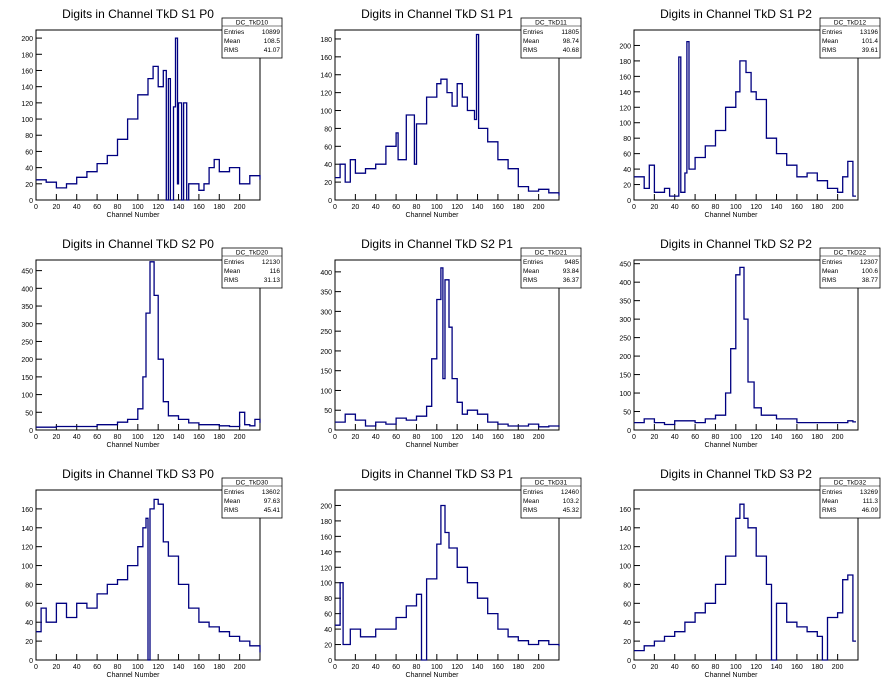  Describe the element at coordinates (838, 207) in the screenshot. I see `x-tick-label: 200` at that location.